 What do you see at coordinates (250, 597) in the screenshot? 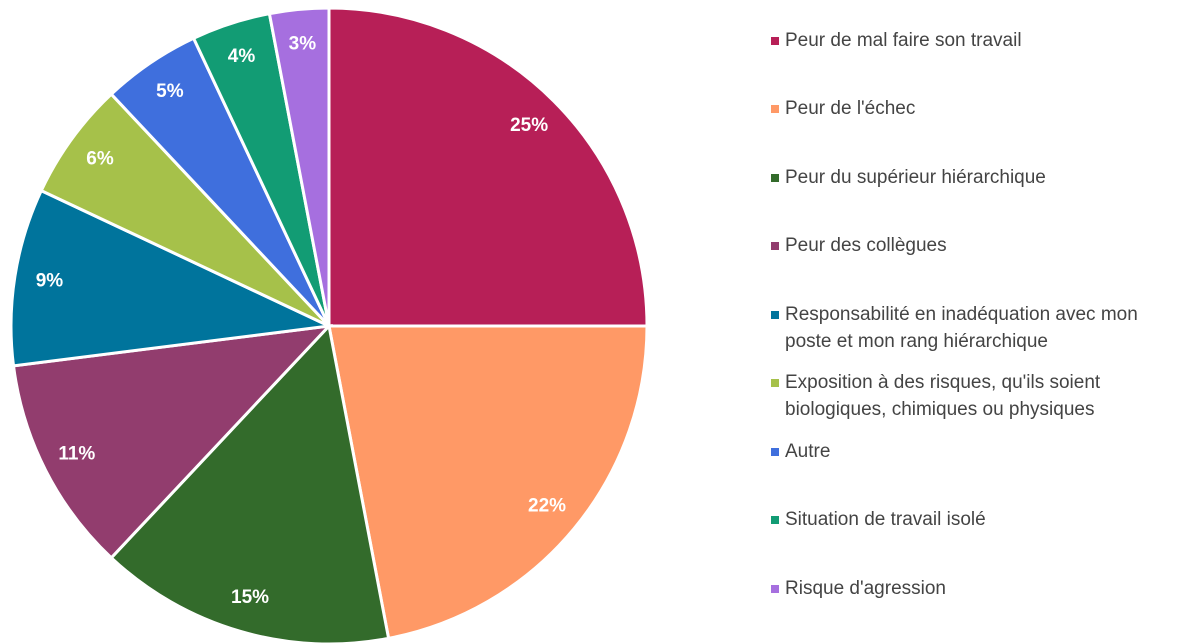
I see `data-label: 15%` at bounding box center [250, 597].